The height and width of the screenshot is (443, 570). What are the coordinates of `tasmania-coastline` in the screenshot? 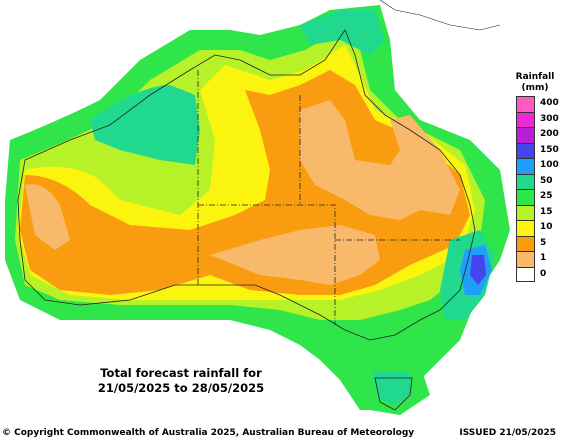 It's located at (393, 394).